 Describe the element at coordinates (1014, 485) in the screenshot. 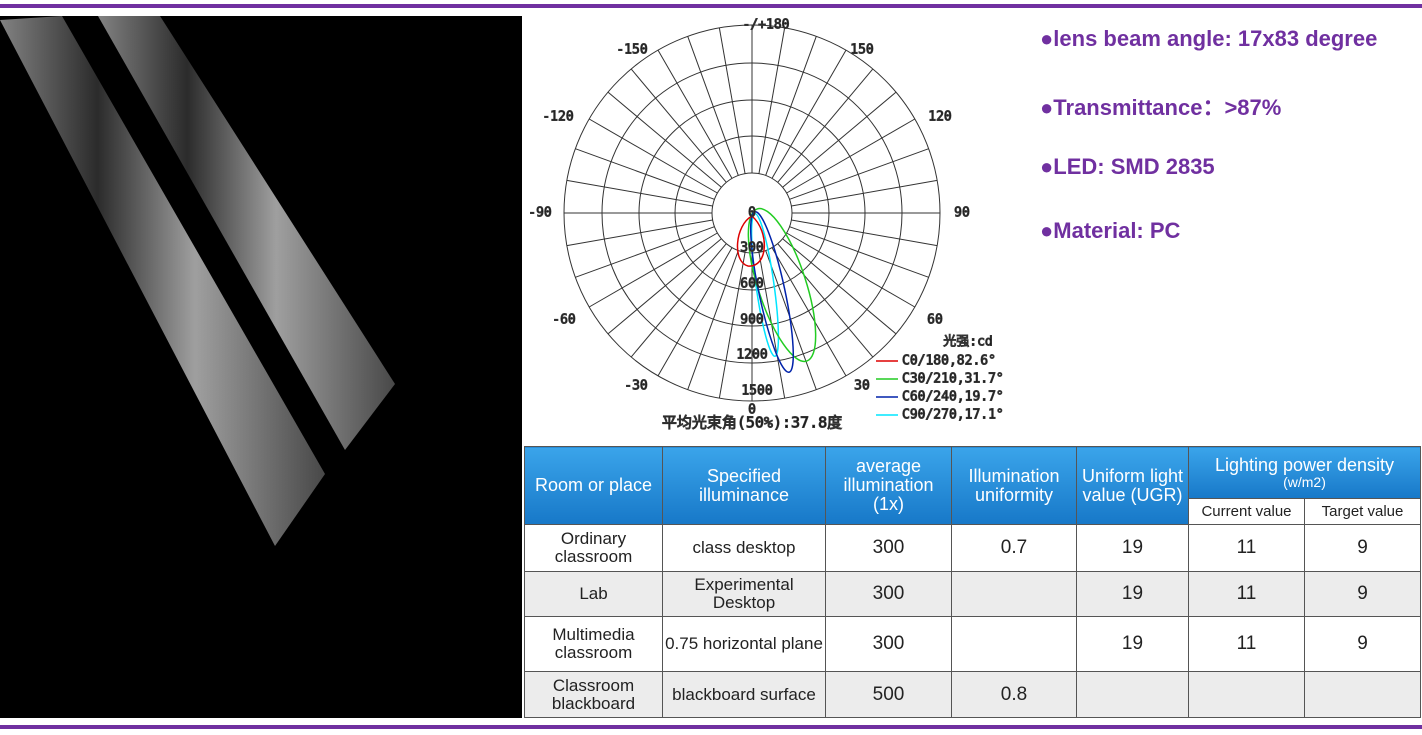

I see `header-cell: Illumination uniformity` at that location.